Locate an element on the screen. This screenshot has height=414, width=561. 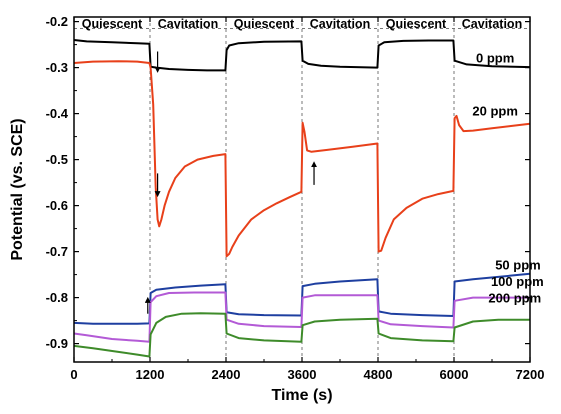
series-label-100-ppm: 100 ppm is located at coordinates (517, 281).